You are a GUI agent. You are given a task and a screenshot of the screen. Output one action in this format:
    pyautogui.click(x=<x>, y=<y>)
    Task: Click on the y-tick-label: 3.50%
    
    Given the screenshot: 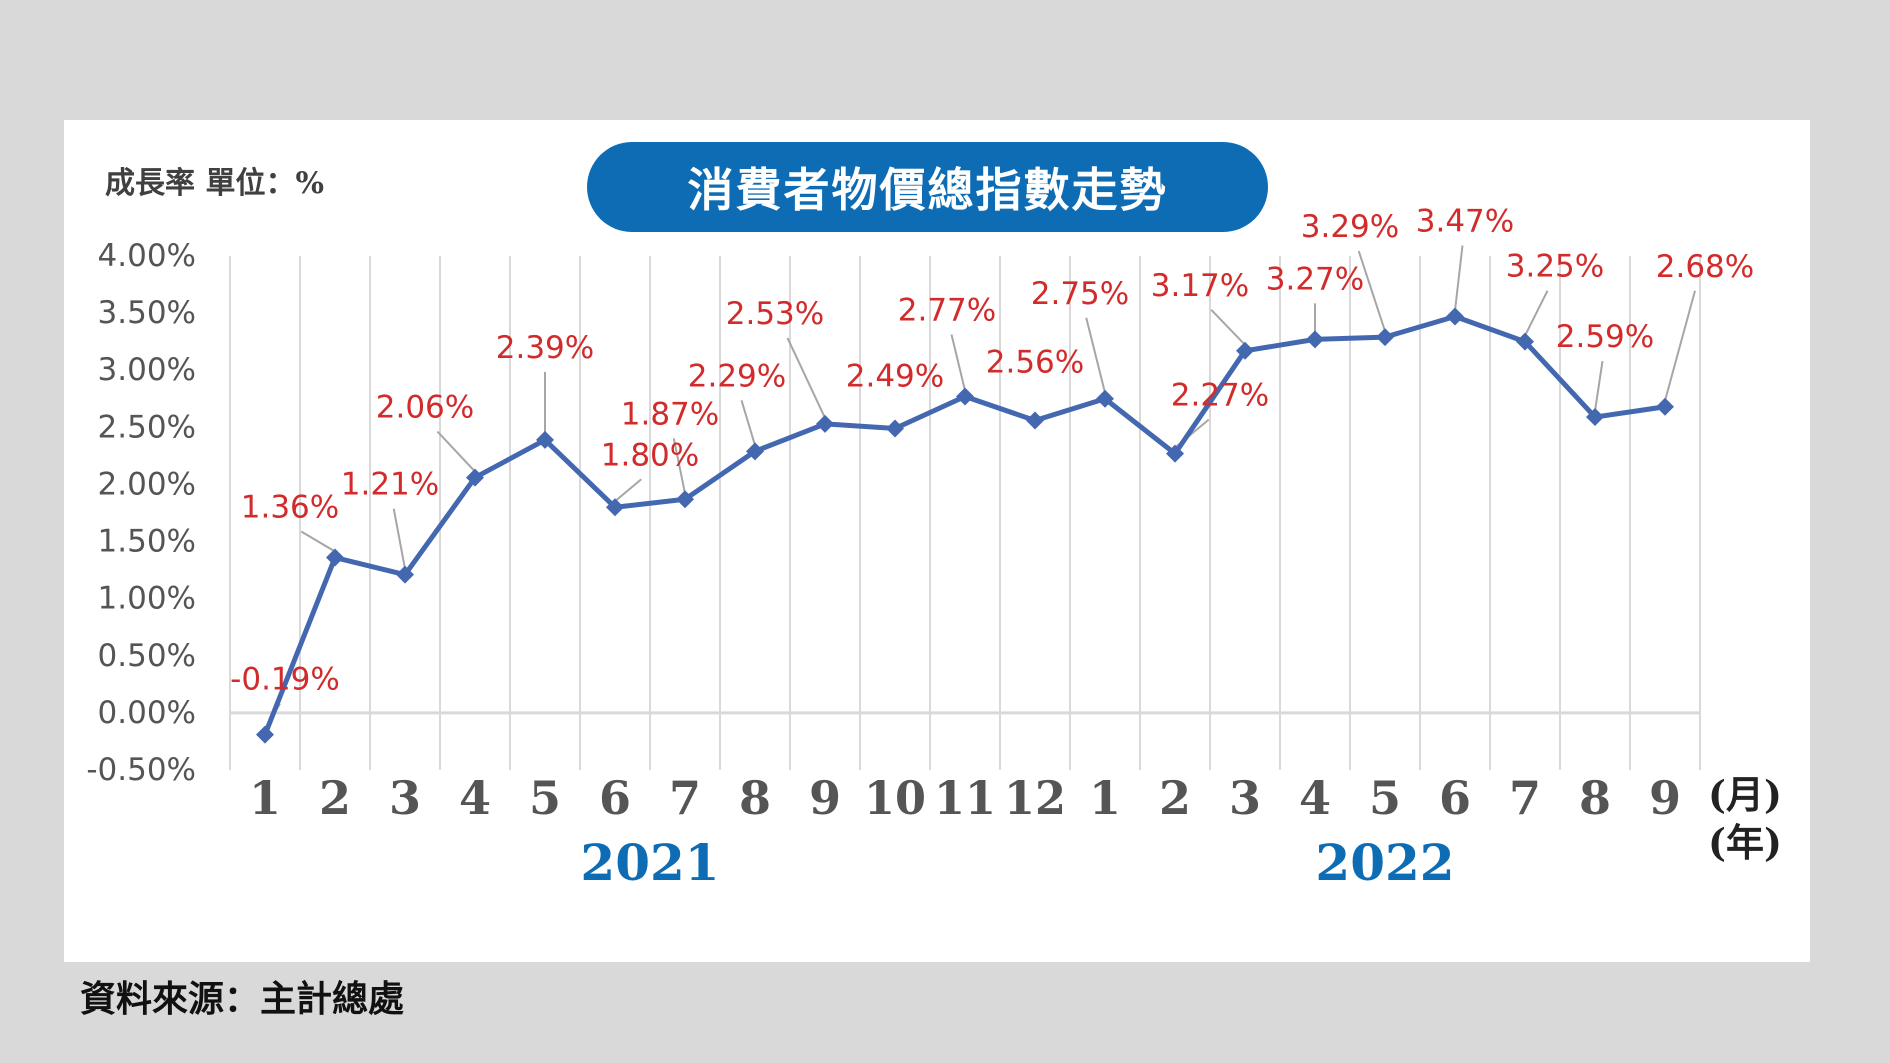 What is the action you would take?
    pyautogui.click(x=147, y=313)
    